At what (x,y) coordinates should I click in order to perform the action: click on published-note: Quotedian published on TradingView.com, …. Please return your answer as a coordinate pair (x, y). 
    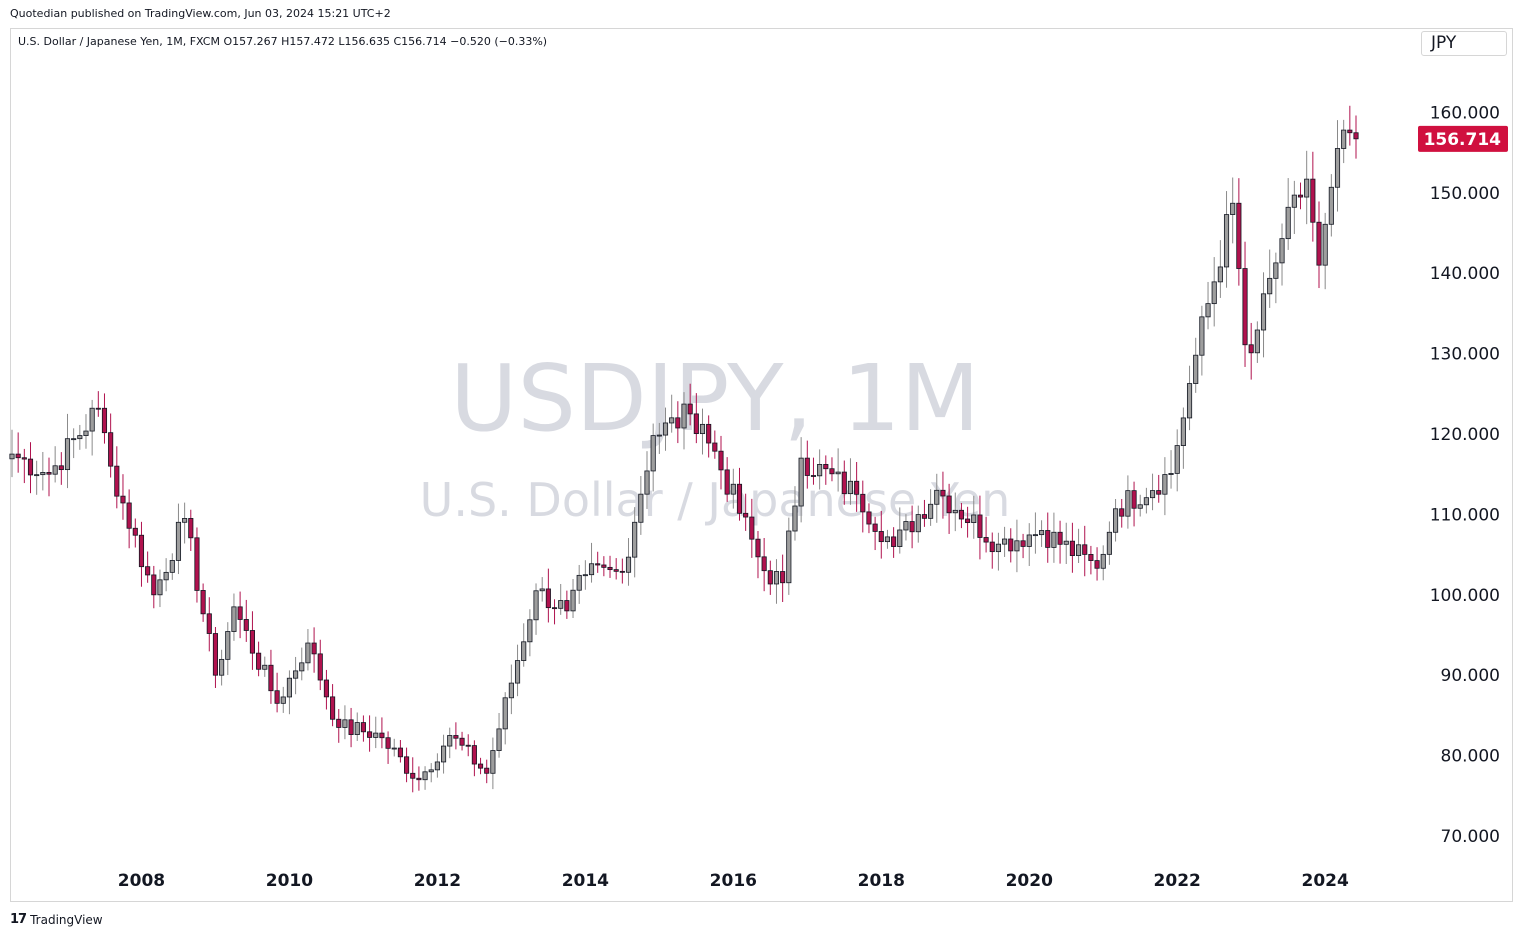
    Looking at the image, I should click on (200, 13).